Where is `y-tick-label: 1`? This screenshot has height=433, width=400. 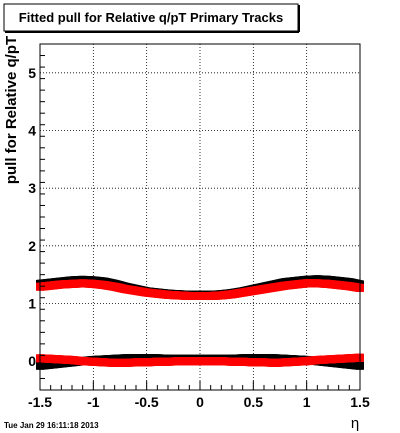
y-tick-label: 1 is located at coordinates (32, 304).